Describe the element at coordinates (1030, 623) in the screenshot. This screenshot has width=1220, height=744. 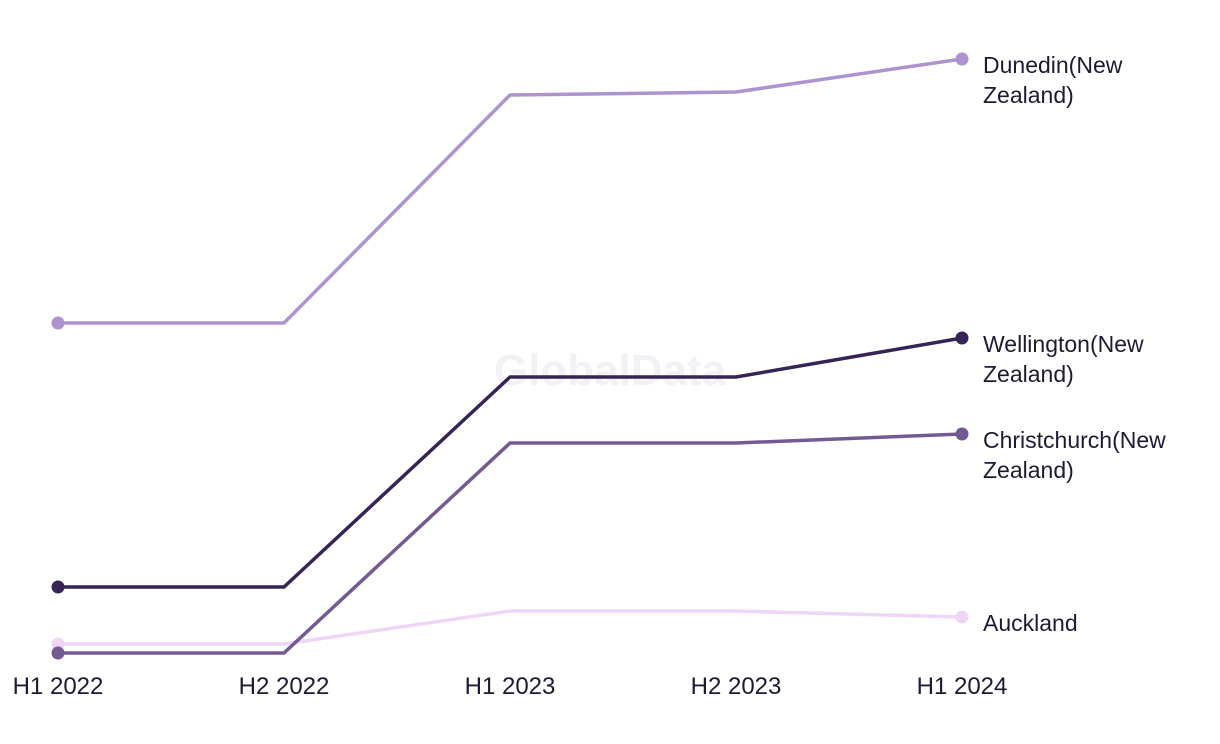
I see `series-label: Auckland` at that location.